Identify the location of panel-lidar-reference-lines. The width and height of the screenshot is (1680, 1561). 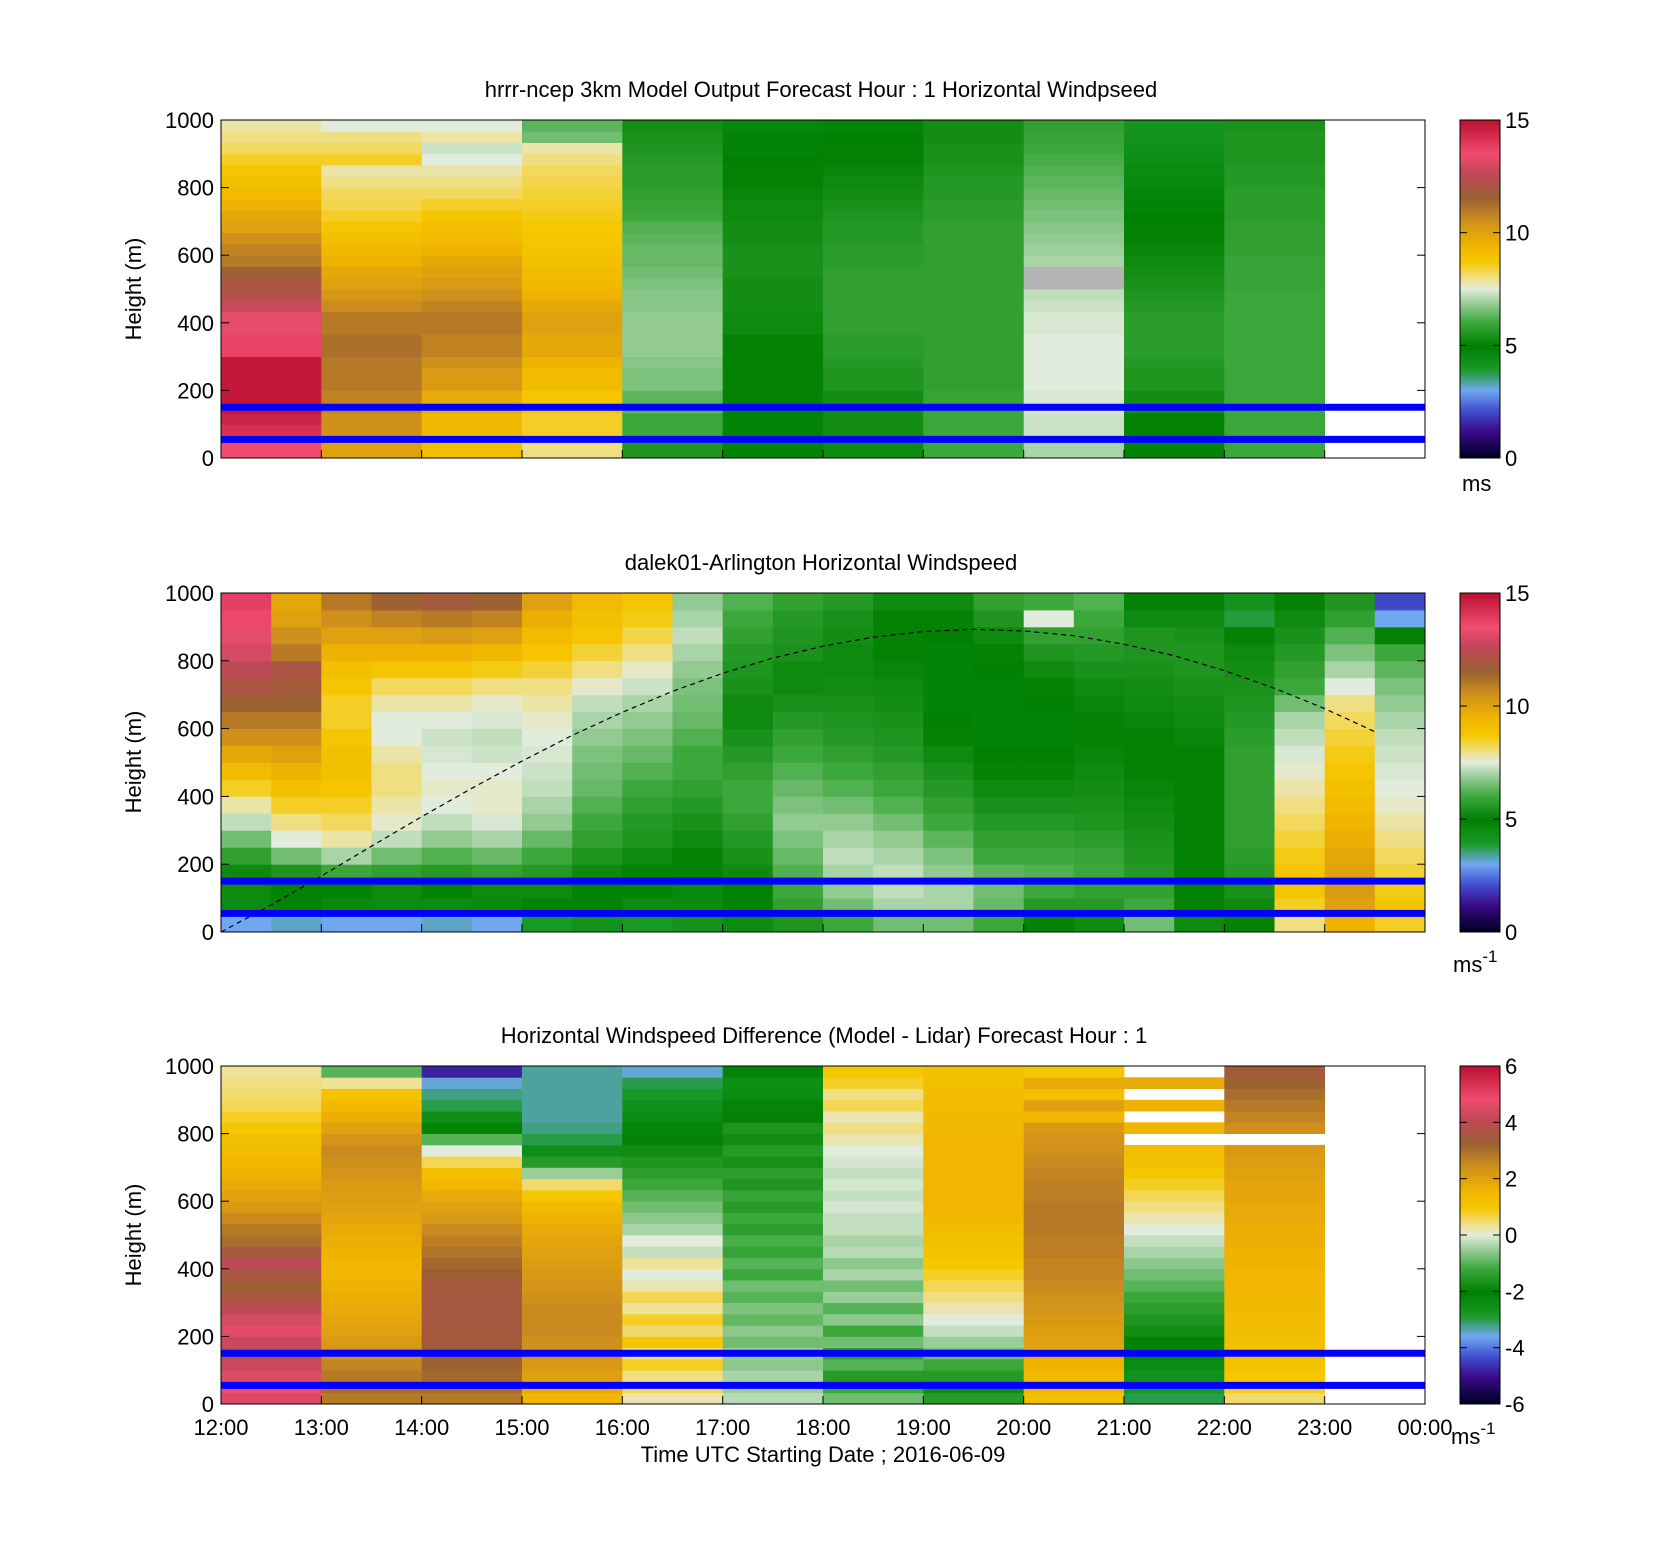
(823, 897).